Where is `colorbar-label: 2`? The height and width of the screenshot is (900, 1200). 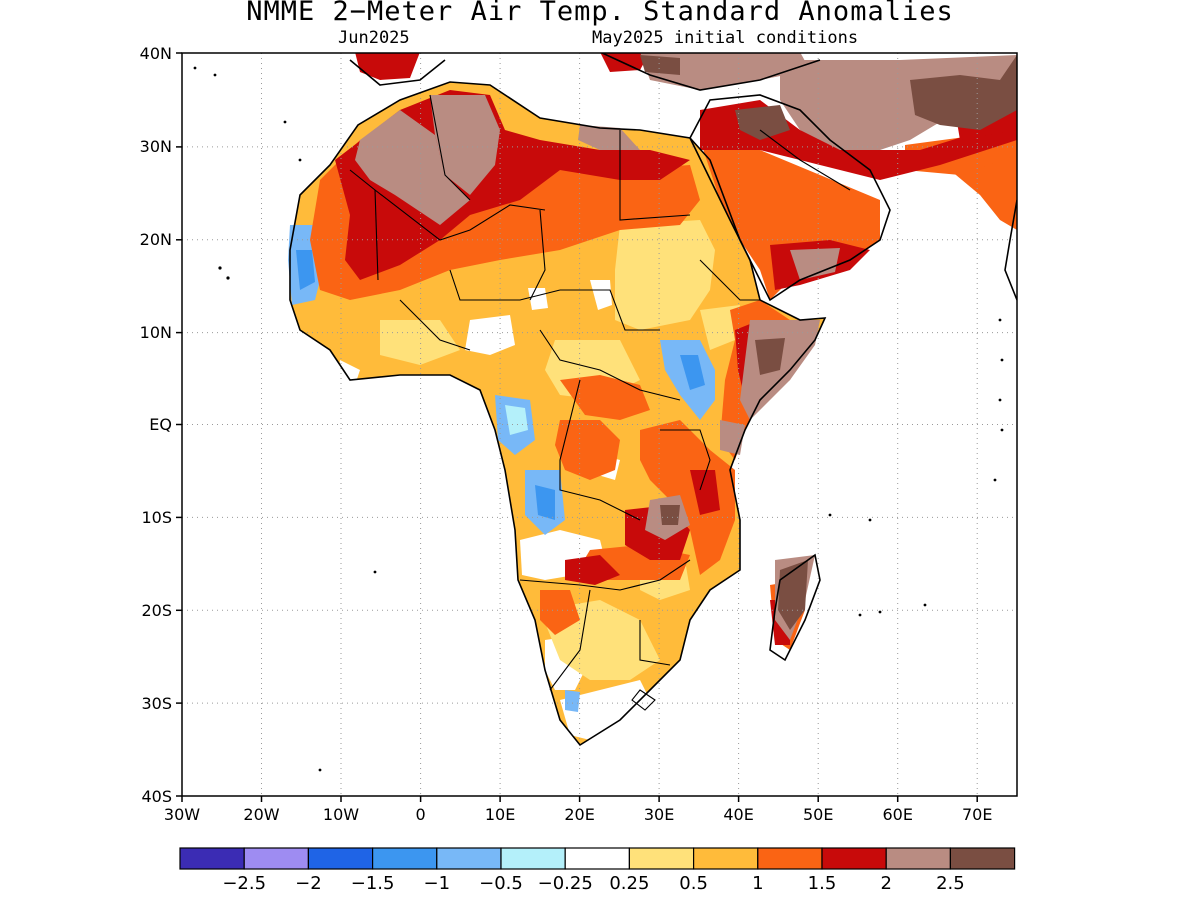 colorbar-label: 2 is located at coordinates (885, 883).